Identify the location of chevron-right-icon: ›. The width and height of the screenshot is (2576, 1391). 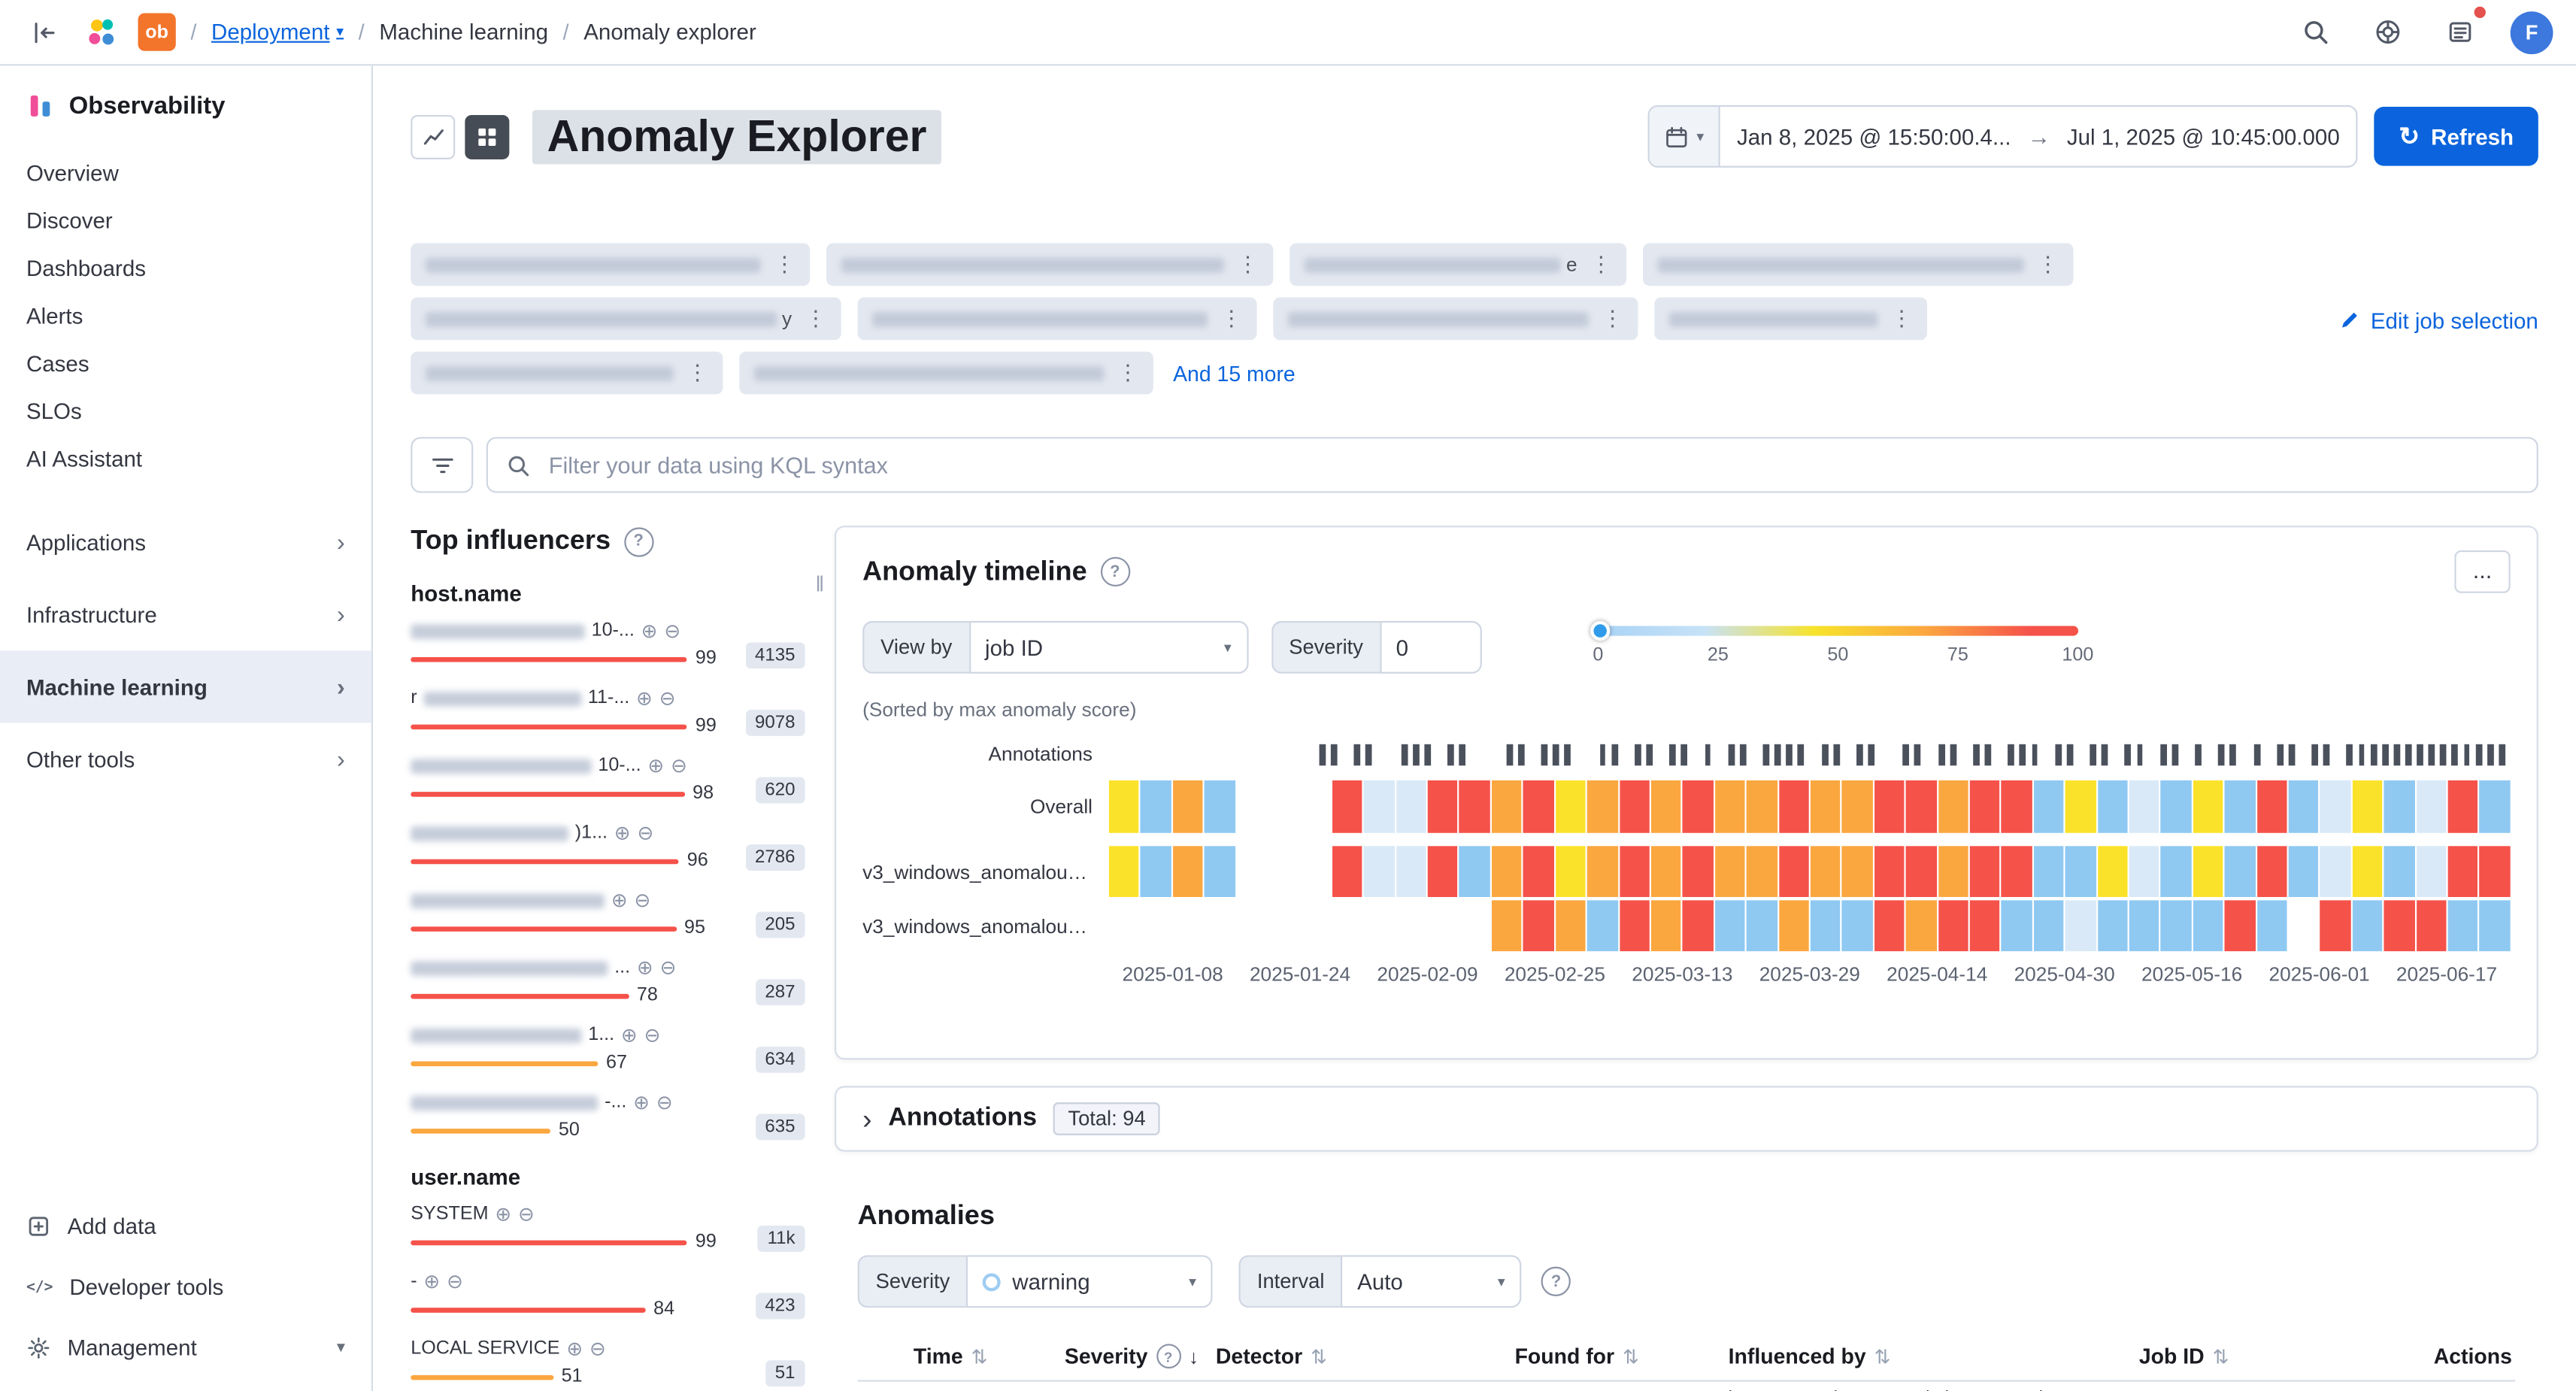
(867, 1119).